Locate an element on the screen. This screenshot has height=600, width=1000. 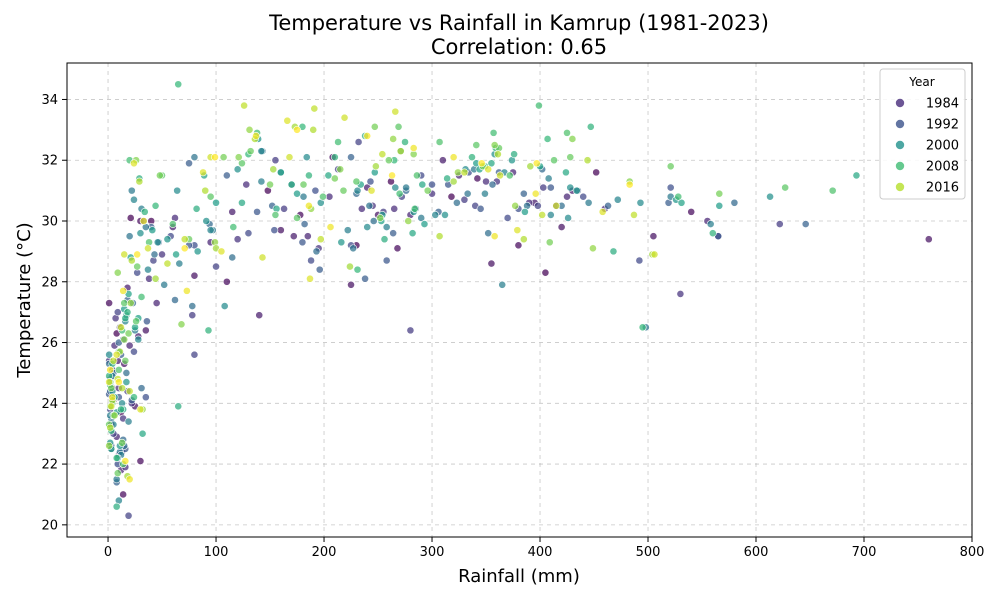
x-axis-ticks: 0 100 200 300 400 500 600 700 800 is located at coordinates (544, 548).